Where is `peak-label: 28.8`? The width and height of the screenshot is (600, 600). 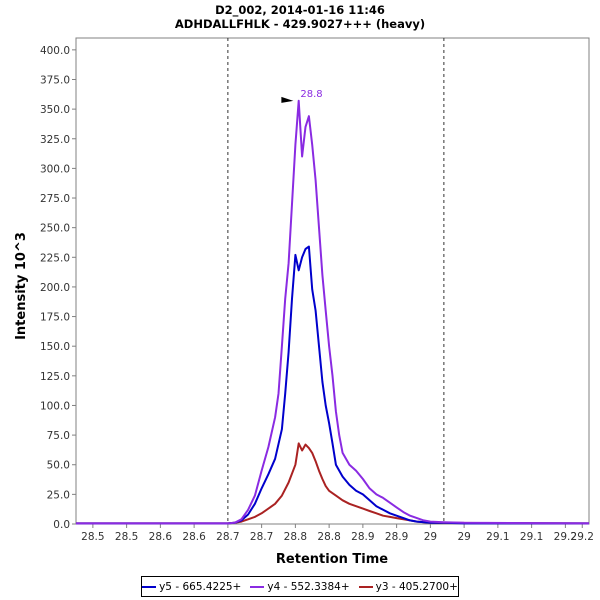
peak-label: 28.8 is located at coordinates (311, 94).